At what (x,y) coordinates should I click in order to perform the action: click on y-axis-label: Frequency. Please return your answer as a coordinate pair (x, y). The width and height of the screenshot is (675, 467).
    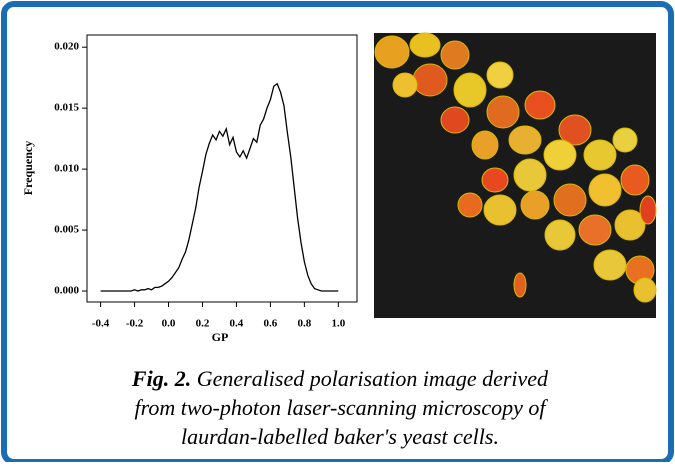
    Looking at the image, I should click on (28, 168).